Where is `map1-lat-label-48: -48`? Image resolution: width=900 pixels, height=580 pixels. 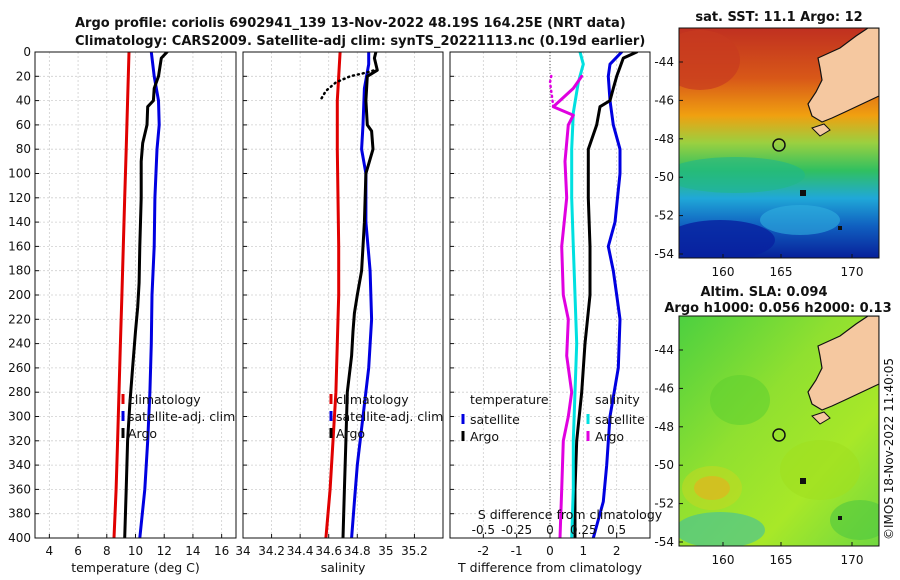
map1-lat-label-48: -48 is located at coordinates (664, 139).